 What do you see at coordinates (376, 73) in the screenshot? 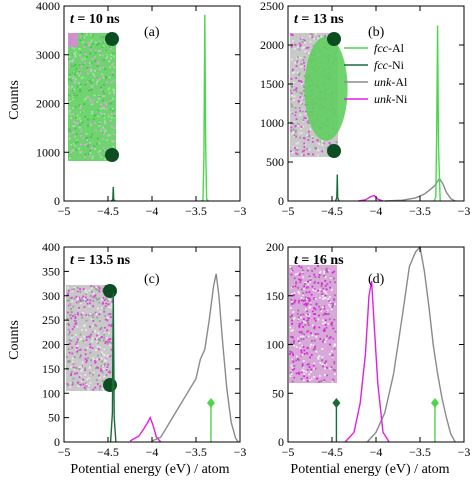
I see `legend: fcc-Al fcc-Ni unk-Al unk-Ni` at bounding box center [376, 73].